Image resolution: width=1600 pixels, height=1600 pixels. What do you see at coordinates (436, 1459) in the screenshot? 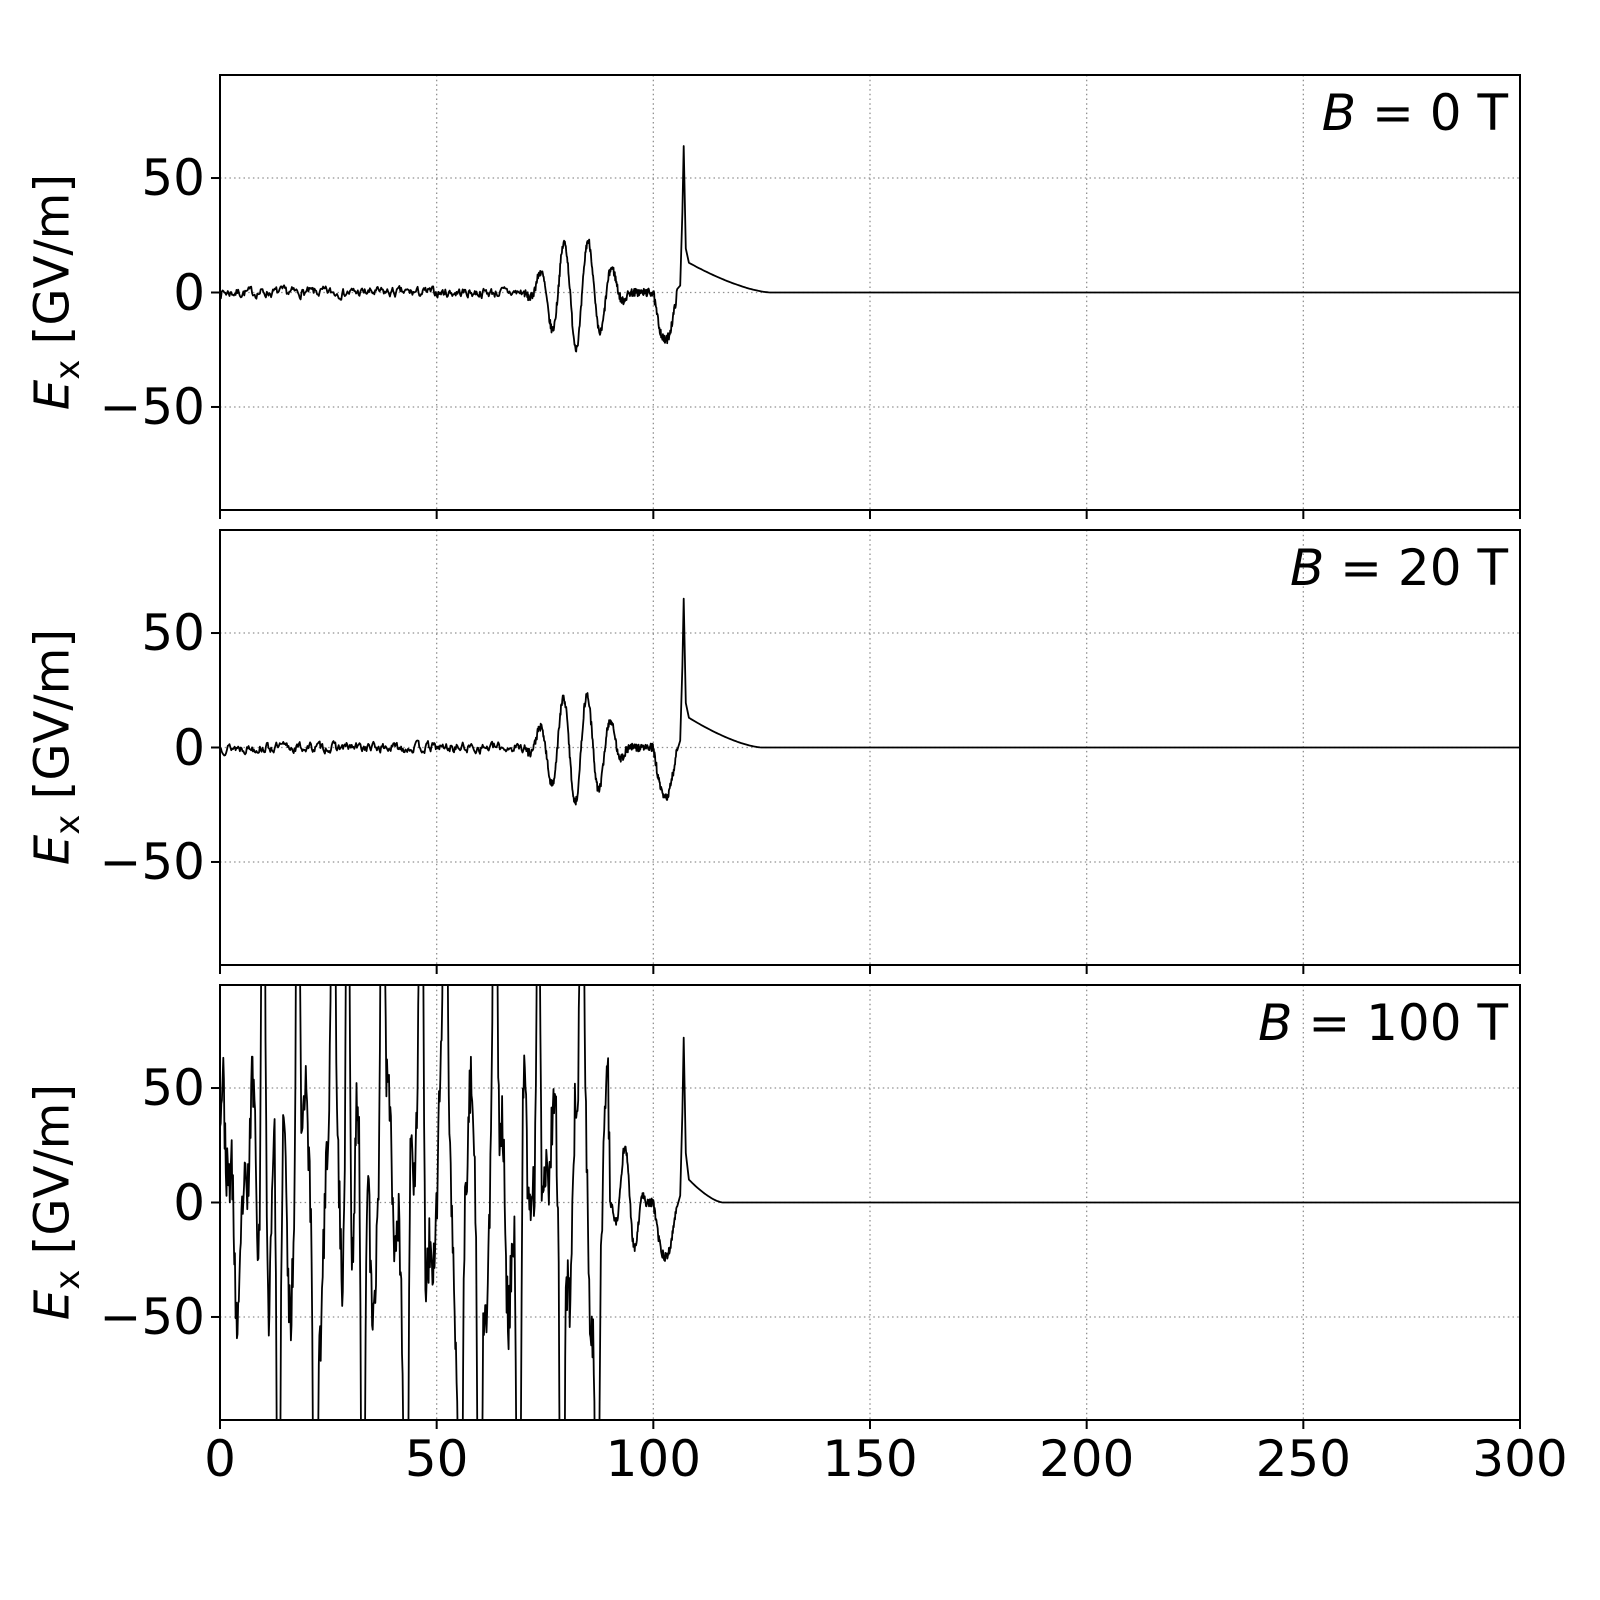
I see `x-tick-label: 50` at bounding box center [436, 1459].